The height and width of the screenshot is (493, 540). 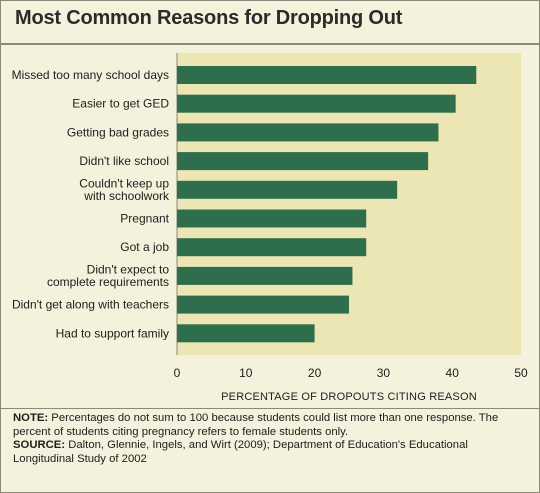 I want to click on footer-divider, so click(x=270, y=408).